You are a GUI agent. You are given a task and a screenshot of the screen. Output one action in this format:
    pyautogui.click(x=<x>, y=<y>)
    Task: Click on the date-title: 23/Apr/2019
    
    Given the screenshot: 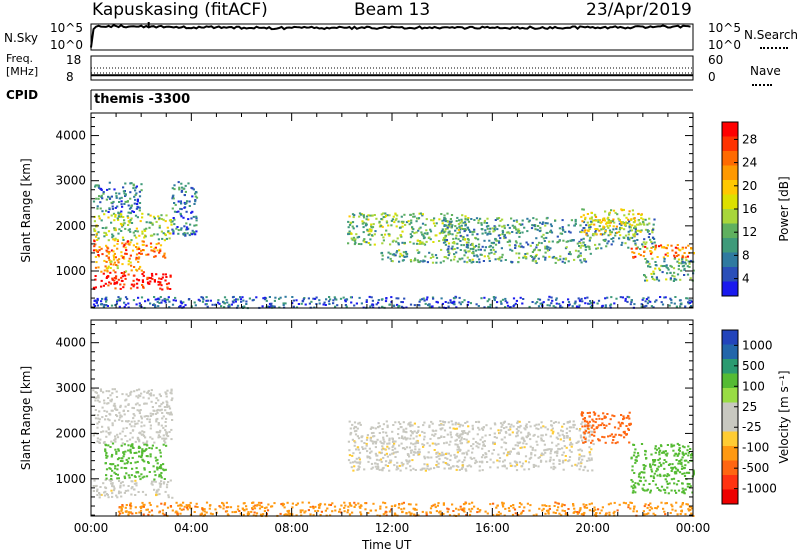 What is the action you would take?
    pyautogui.click(x=639, y=10)
    